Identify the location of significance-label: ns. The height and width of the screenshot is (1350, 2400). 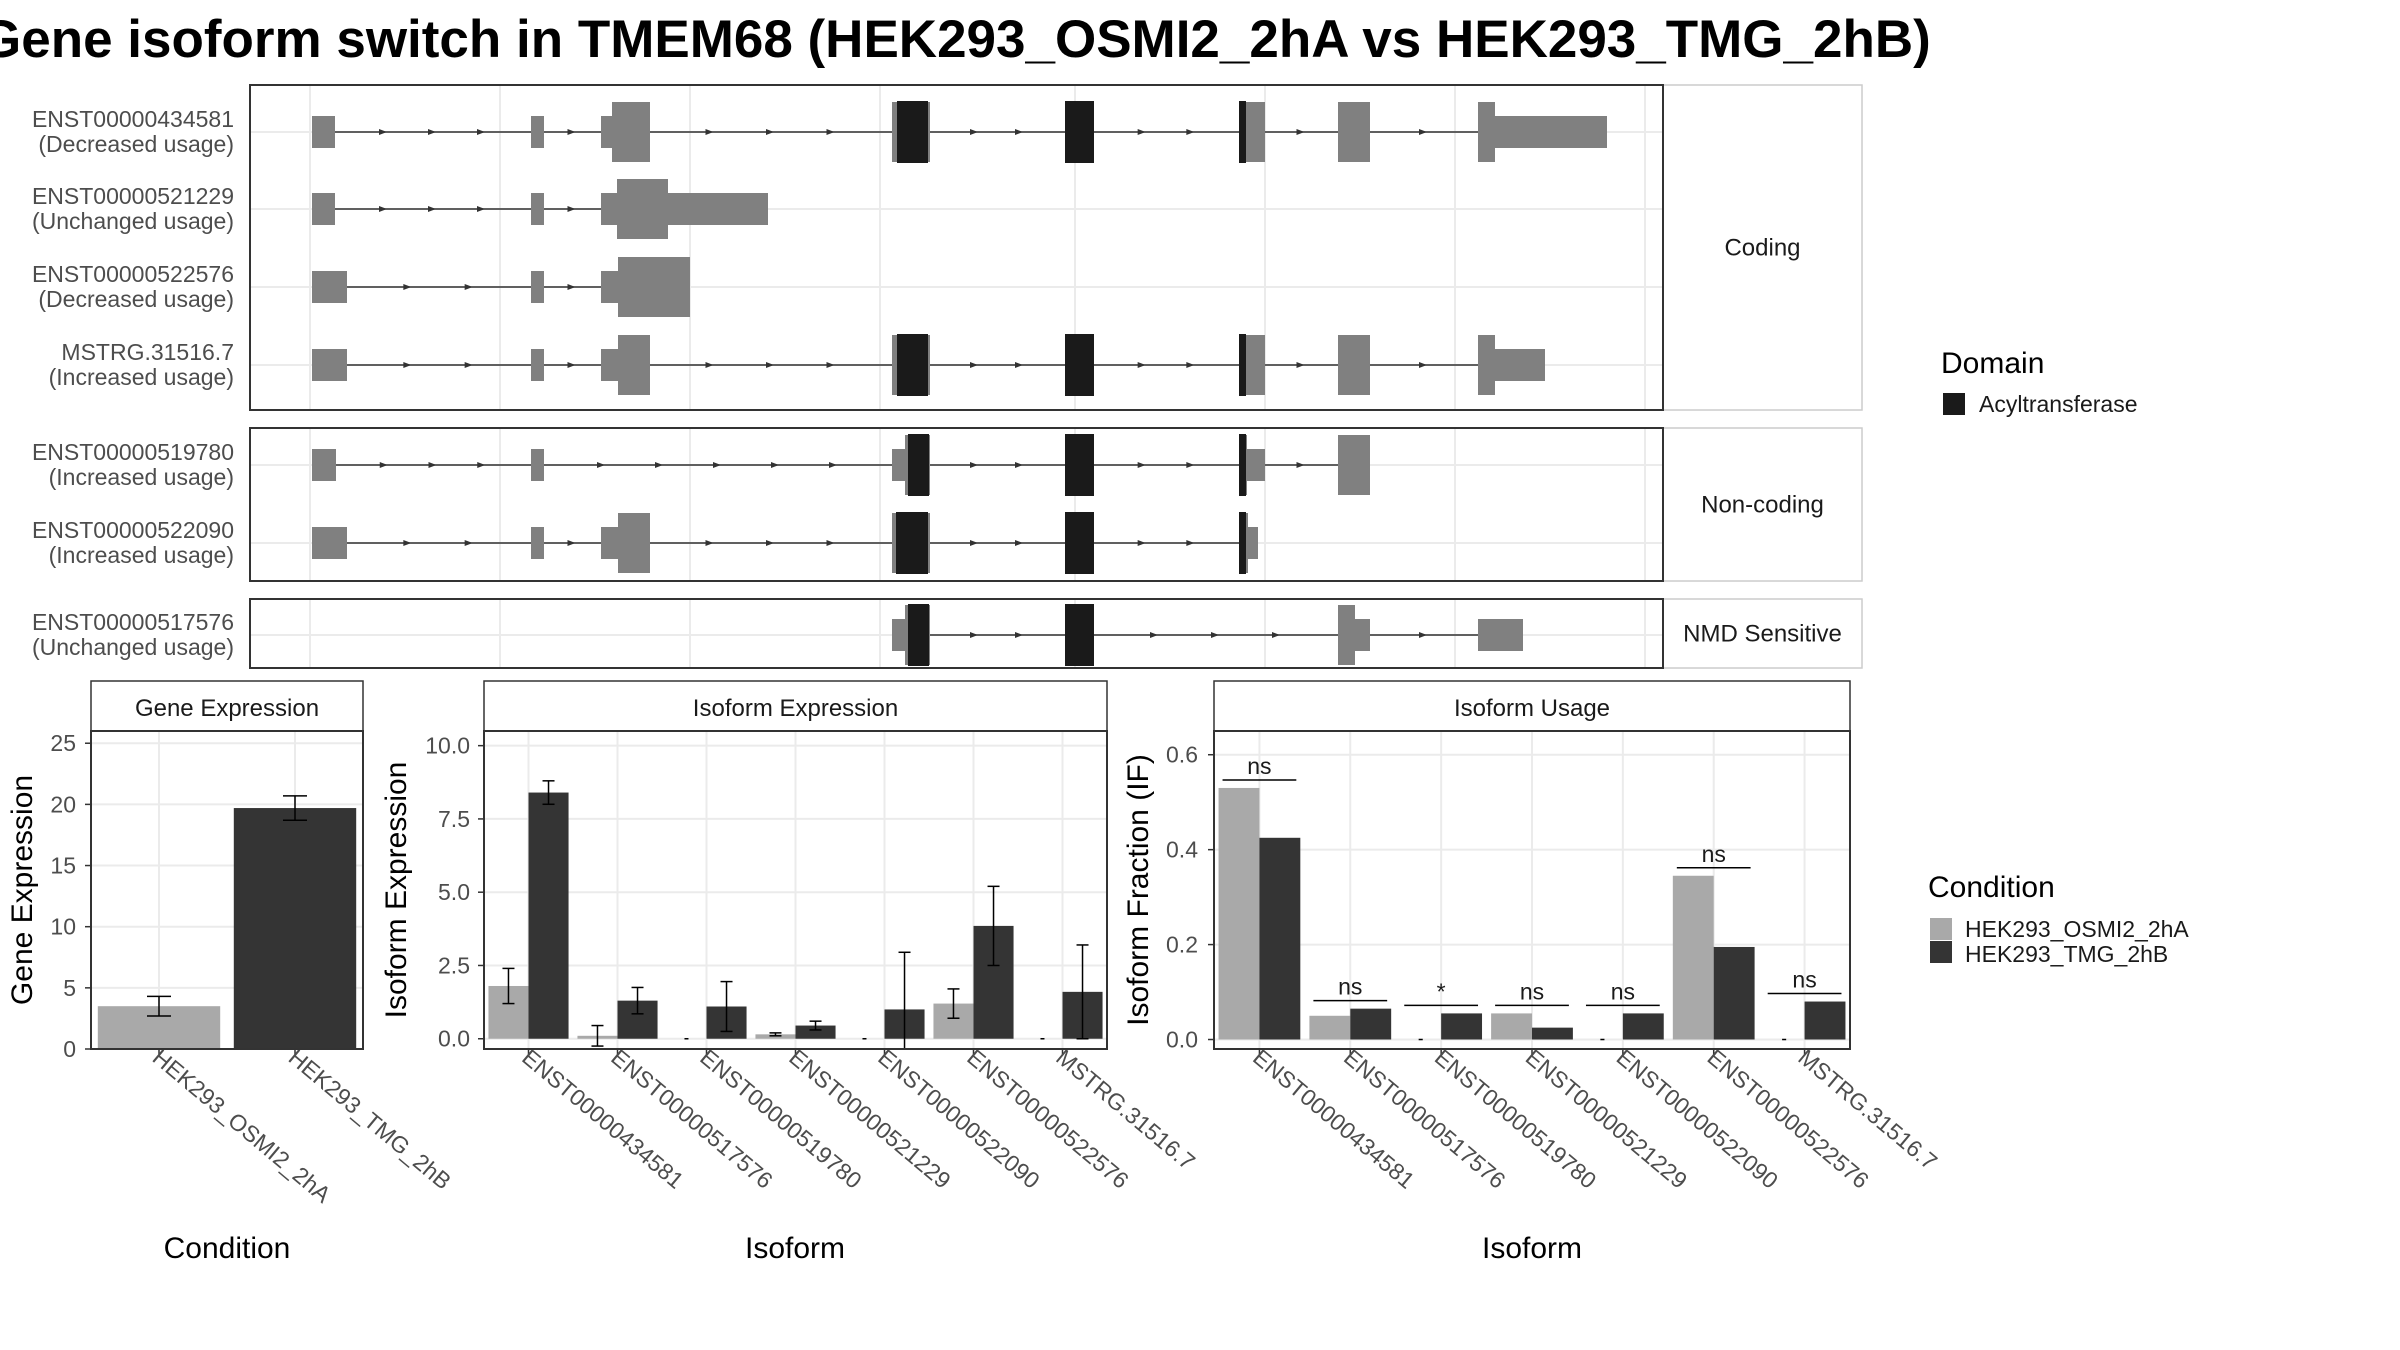
(1532, 991).